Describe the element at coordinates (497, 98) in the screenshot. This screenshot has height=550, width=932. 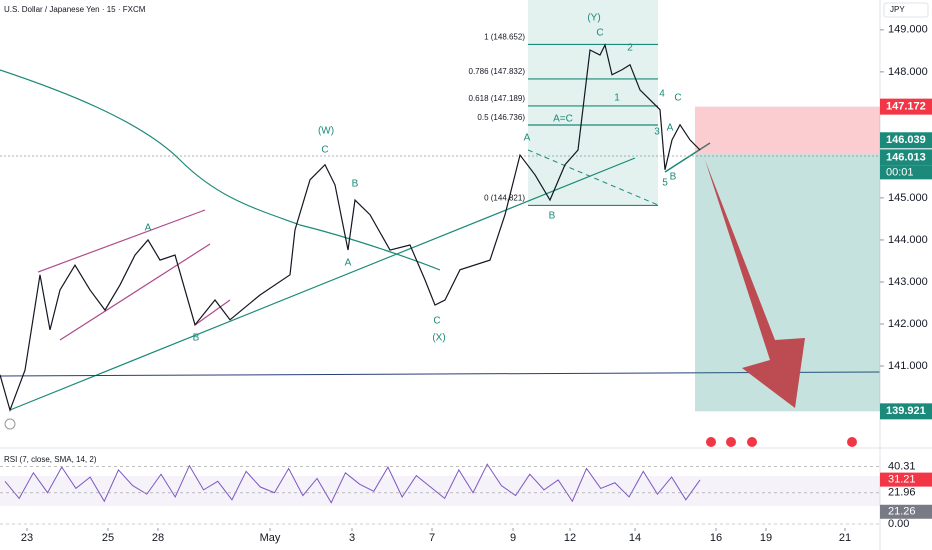
I see `fib-label: 0.618 (147.189)` at that location.